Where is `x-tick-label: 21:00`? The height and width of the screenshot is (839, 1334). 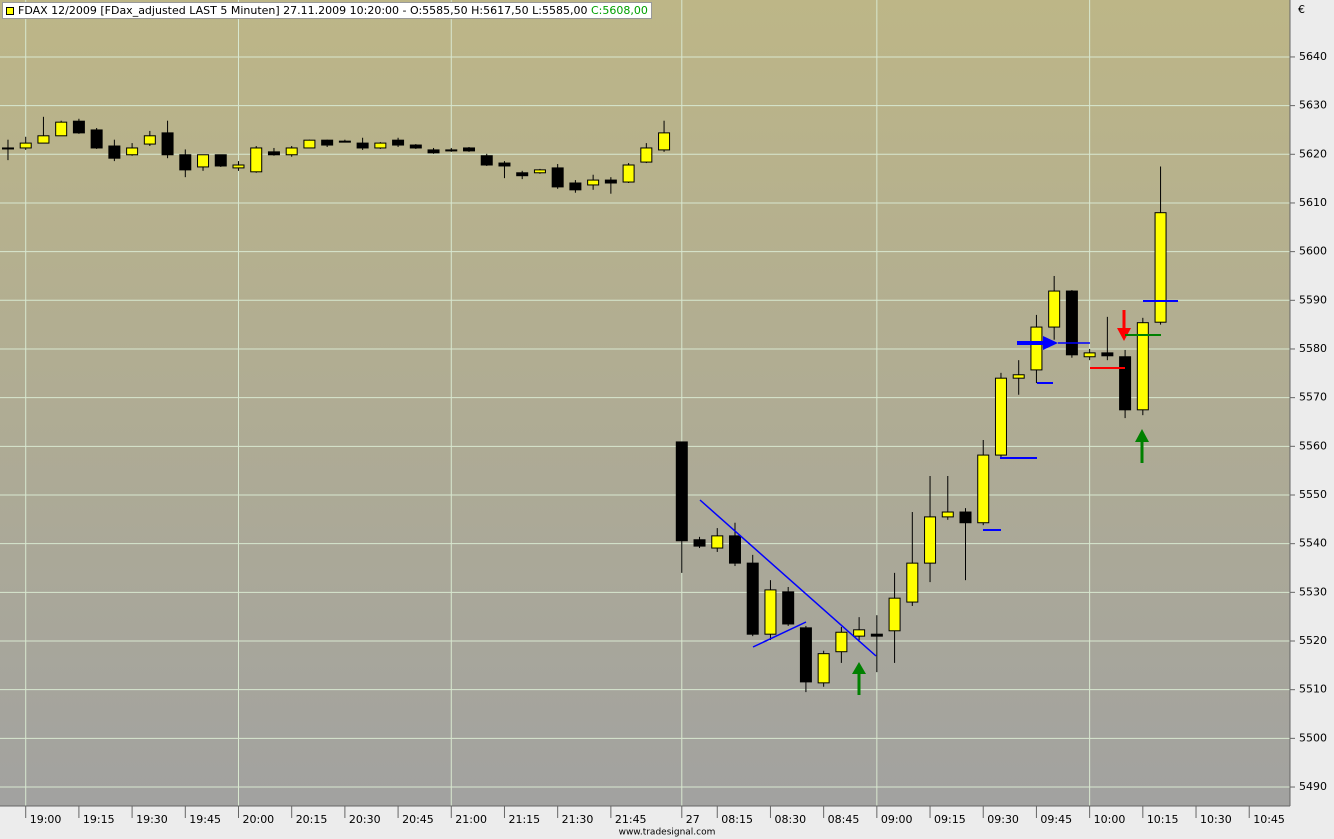 x-tick-label: 21:00 is located at coordinates (471, 819).